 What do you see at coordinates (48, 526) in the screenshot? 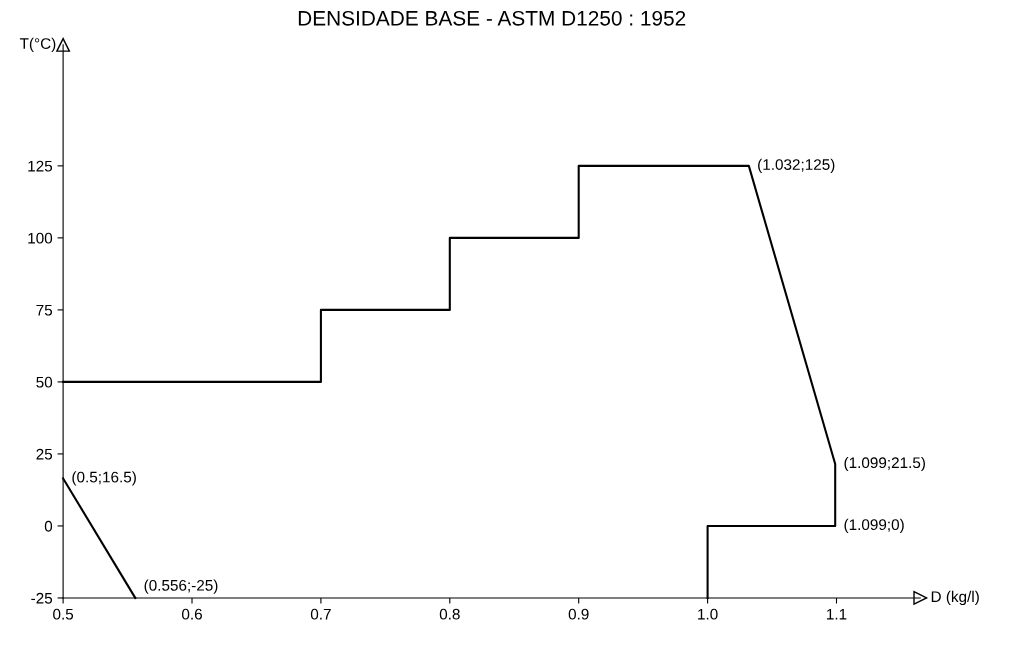
I see `y-tick-label: 0` at bounding box center [48, 526].